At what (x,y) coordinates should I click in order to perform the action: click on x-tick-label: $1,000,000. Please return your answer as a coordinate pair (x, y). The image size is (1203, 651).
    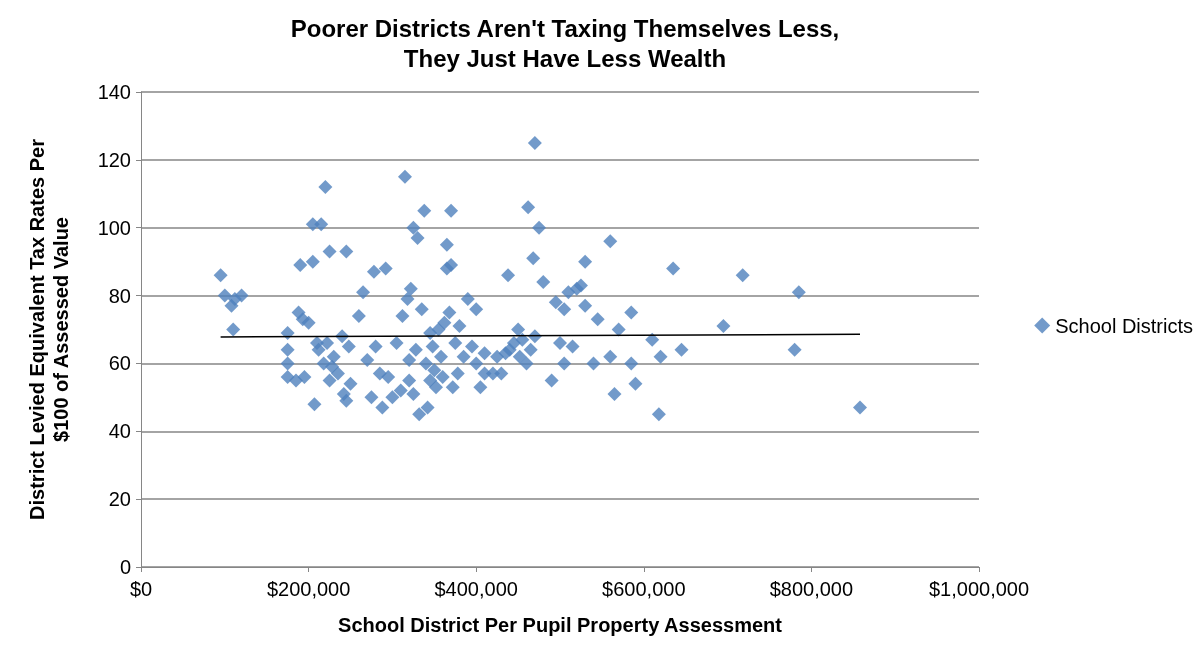
    Looking at the image, I should click on (979, 589).